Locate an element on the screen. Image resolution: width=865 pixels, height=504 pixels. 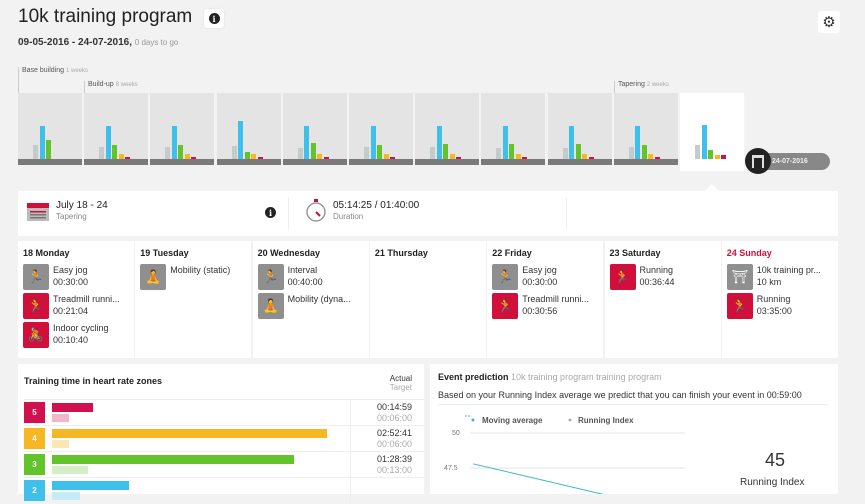
activity-item: 🏃 Interval 00:40:00 is located at coordinates (310, 277).